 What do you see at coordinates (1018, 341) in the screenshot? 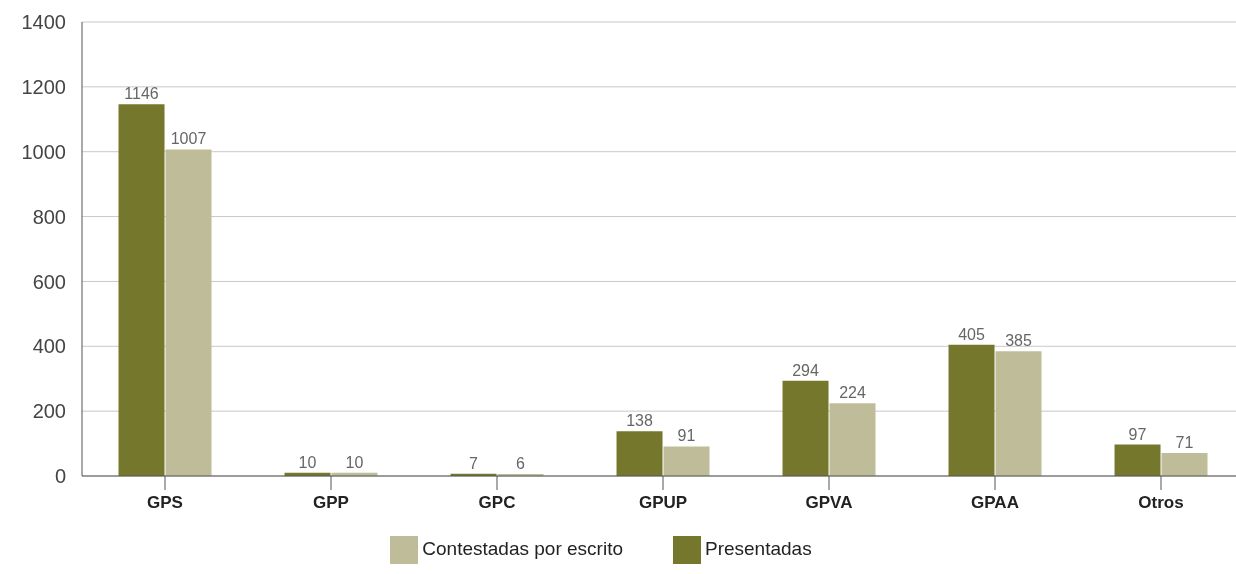
I see `data-label: 385` at bounding box center [1018, 341].